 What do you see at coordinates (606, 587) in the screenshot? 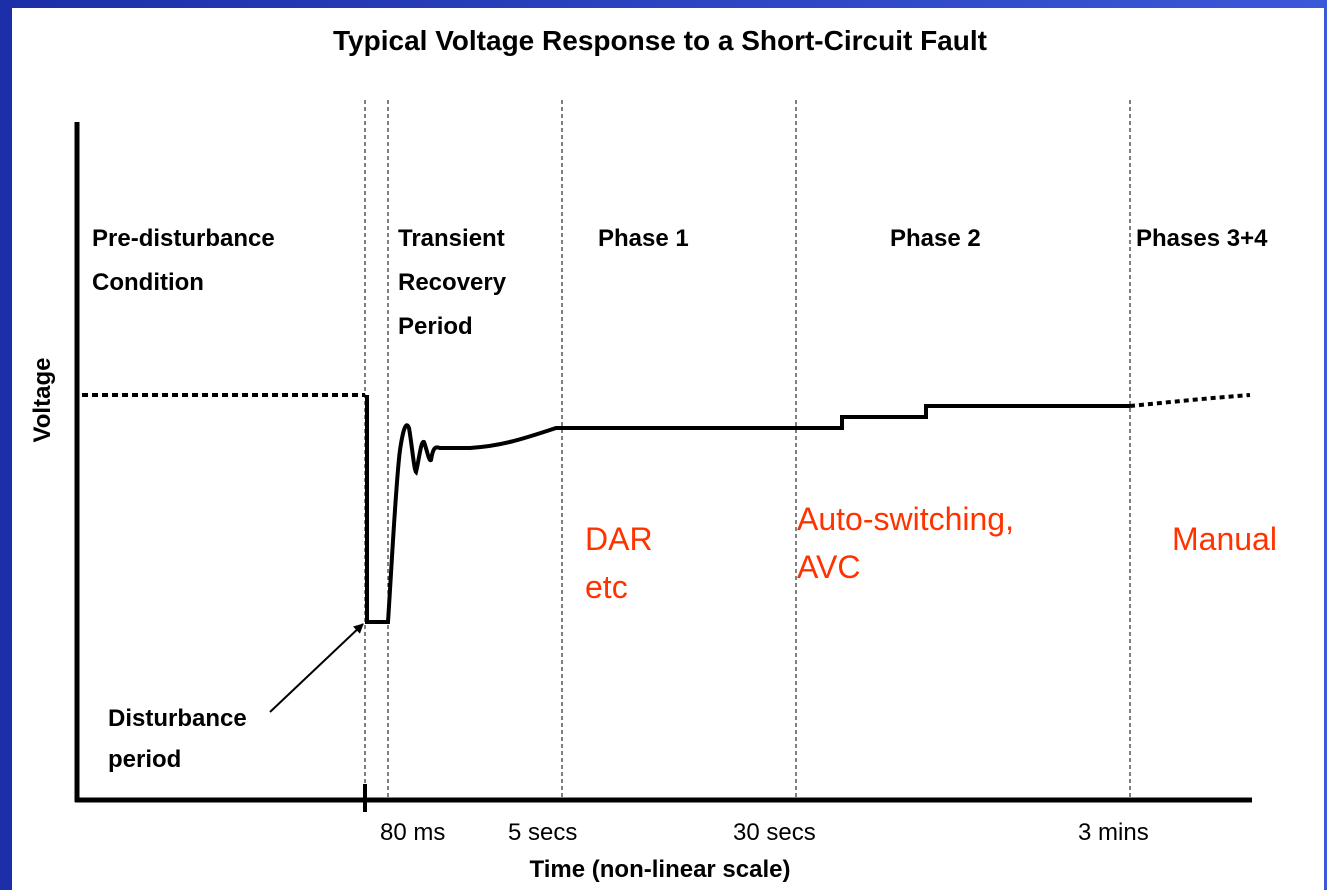
I see `action-label: etc` at bounding box center [606, 587].